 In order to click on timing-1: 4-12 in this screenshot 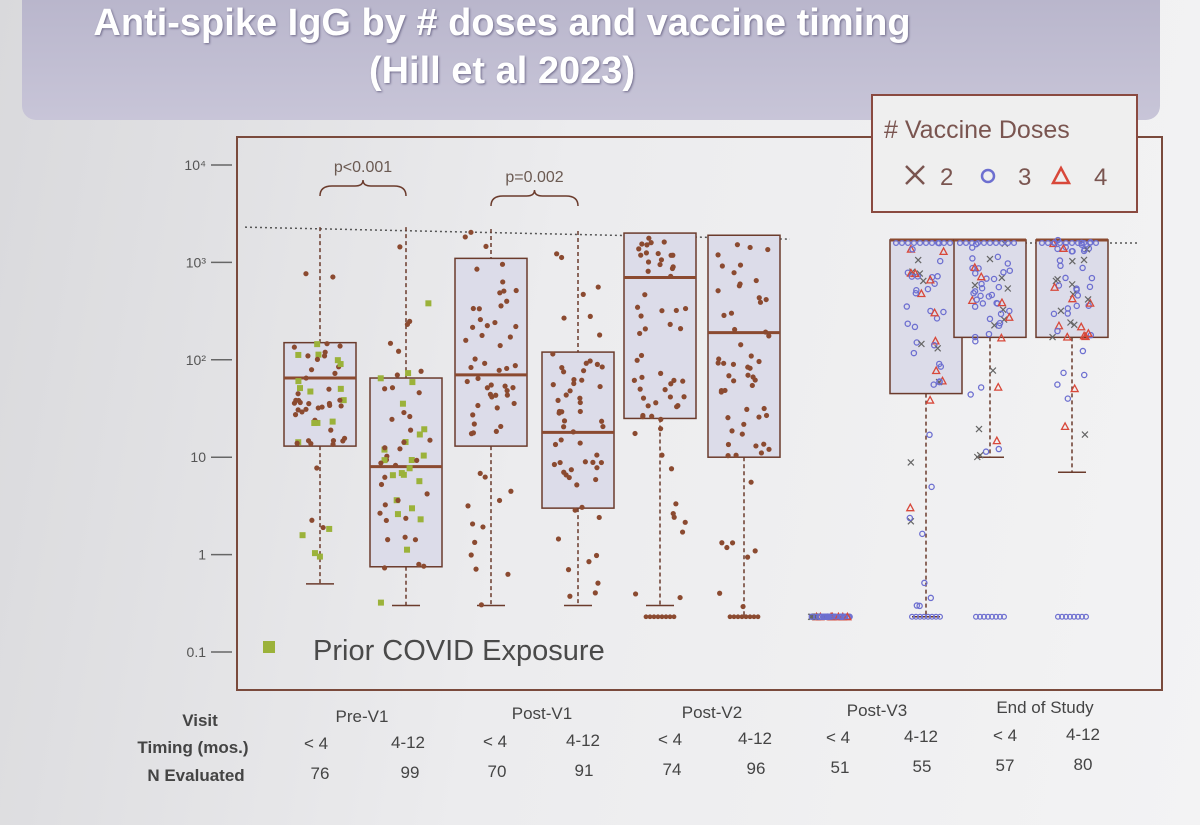, I will do `click(408, 742)`.